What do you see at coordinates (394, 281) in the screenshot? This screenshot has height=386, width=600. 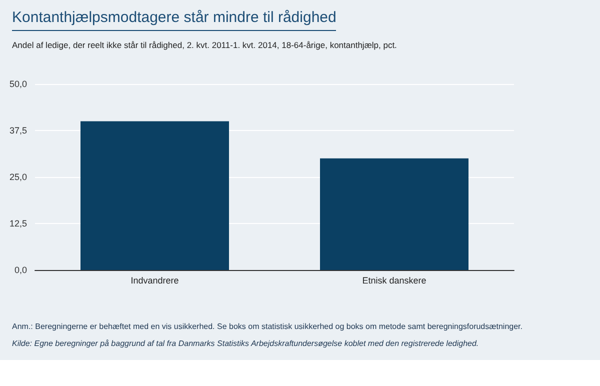 I see `x-tick-label: Etnisk danskere` at bounding box center [394, 281].